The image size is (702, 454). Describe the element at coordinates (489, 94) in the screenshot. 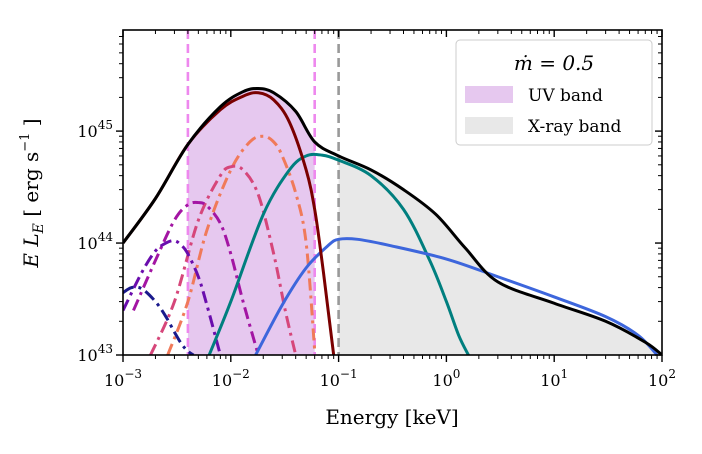

I see `legend-swatch-uv` at that location.